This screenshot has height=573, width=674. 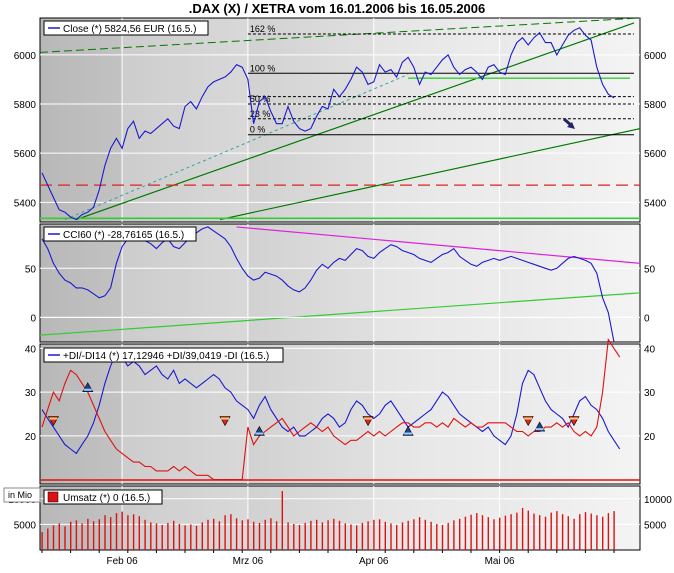 What do you see at coordinates (31, 393) in the screenshot?
I see `y-tick-label-left: 30` at bounding box center [31, 393].